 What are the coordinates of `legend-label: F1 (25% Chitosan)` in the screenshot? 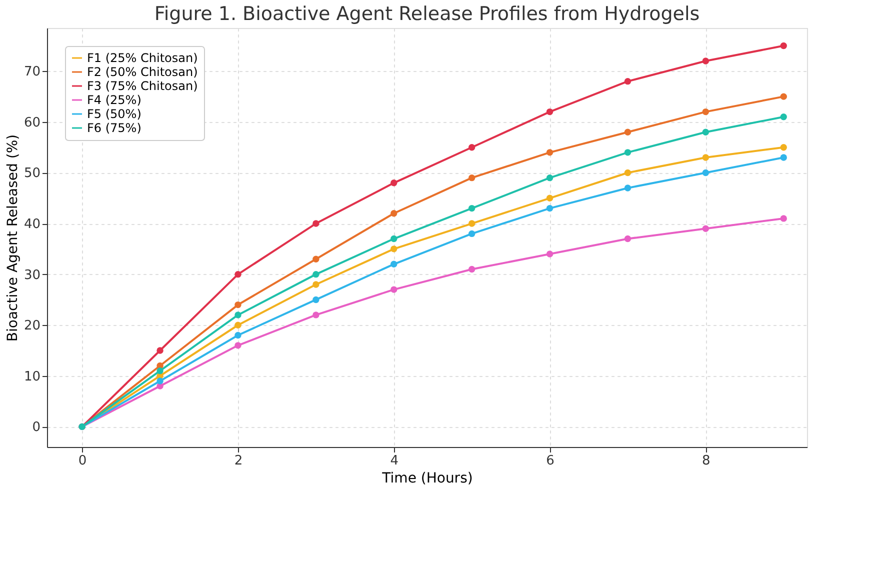 It's located at (142, 58).